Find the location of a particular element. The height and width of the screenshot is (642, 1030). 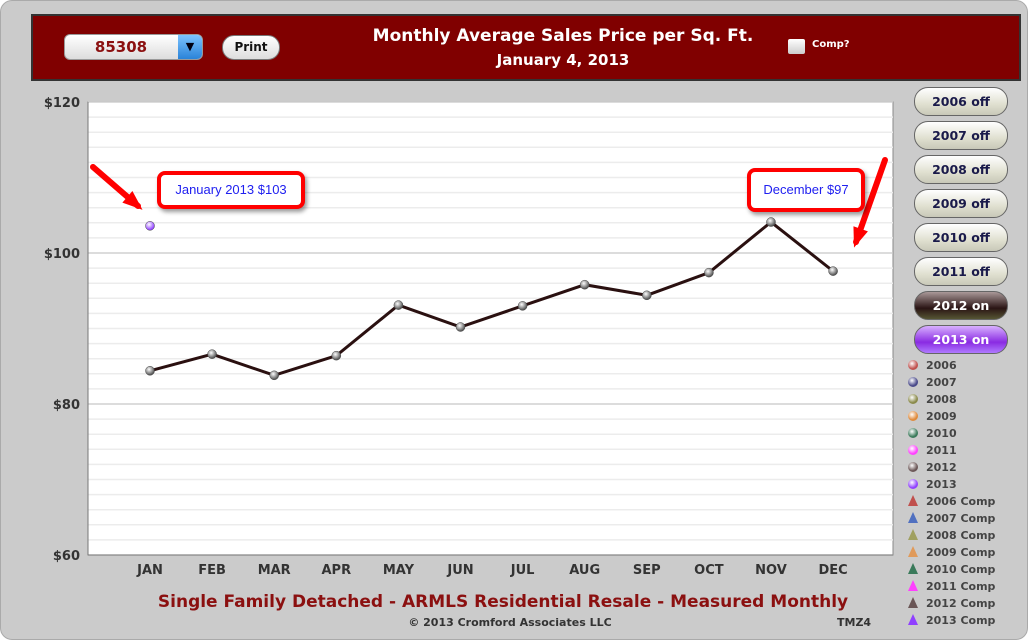

legend-item: 2012 is located at coordinates (932, 467).